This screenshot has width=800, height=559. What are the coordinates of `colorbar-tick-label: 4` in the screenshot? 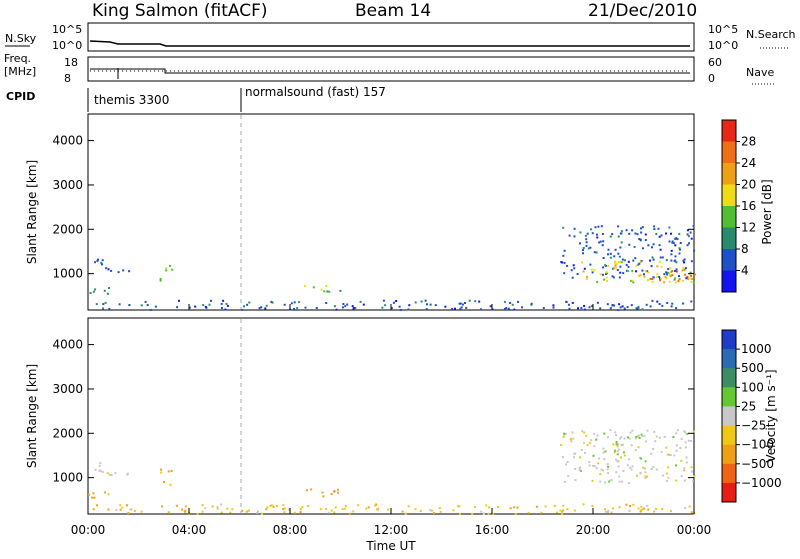 It's located at (745, 271).